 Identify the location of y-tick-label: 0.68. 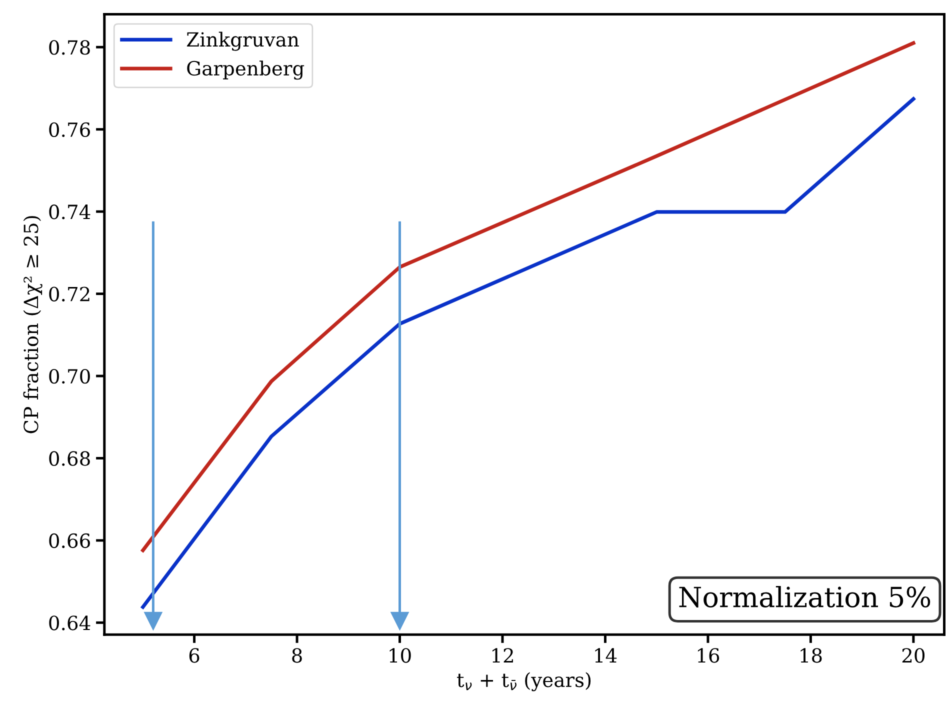
(69, 458).